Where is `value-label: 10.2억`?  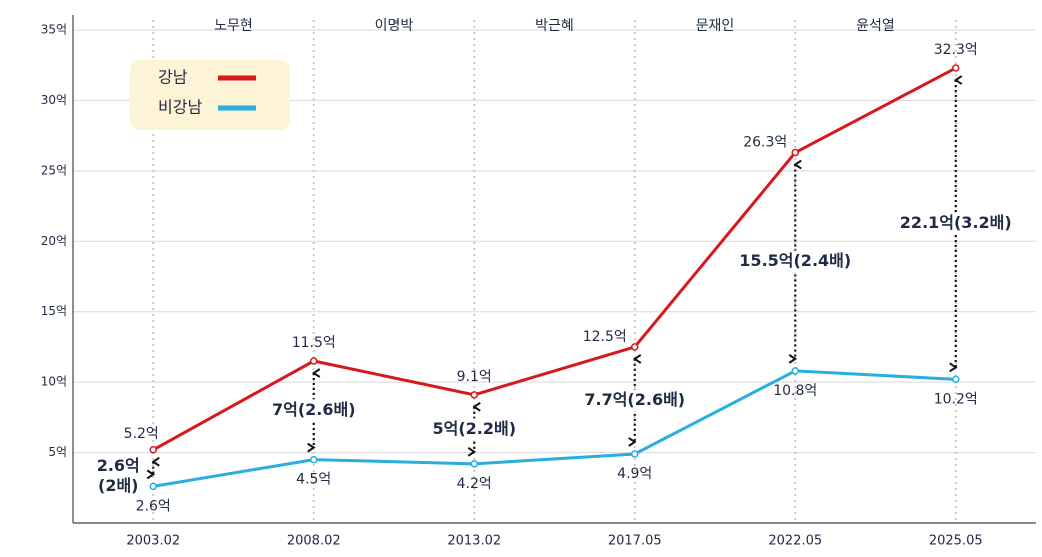 value-label: 10.2억 is located at coordinates (956, 399).